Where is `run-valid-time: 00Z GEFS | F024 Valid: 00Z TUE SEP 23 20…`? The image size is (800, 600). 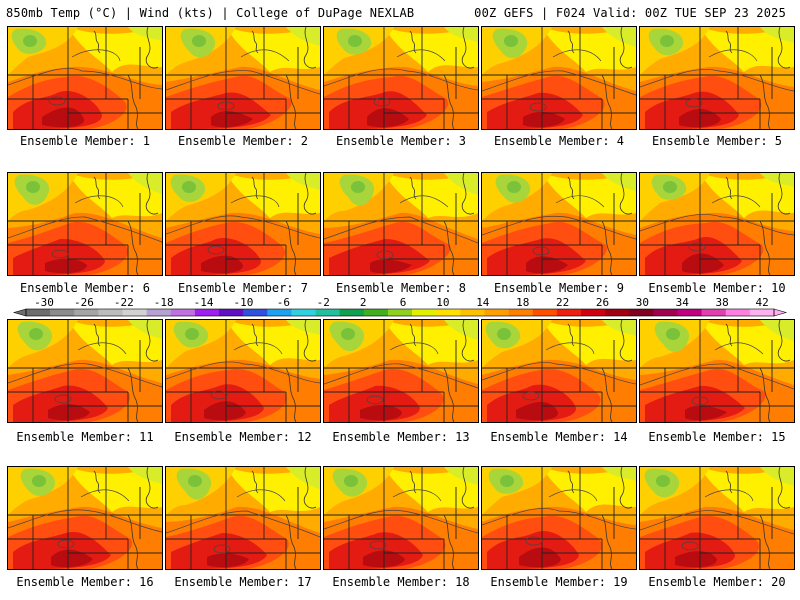 run-valid-time: 00Z GEFS | F024 Valid: 00Z TUE SEP 23 20… is located at coordinates (630, 13).